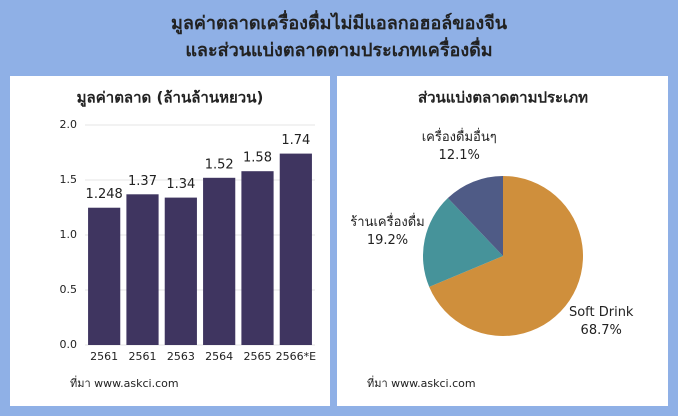  What do you see at coordinates (296, 356) in the screenshot?
I see `x-tick-label: 2566*E` at bounding box center [296, 356].